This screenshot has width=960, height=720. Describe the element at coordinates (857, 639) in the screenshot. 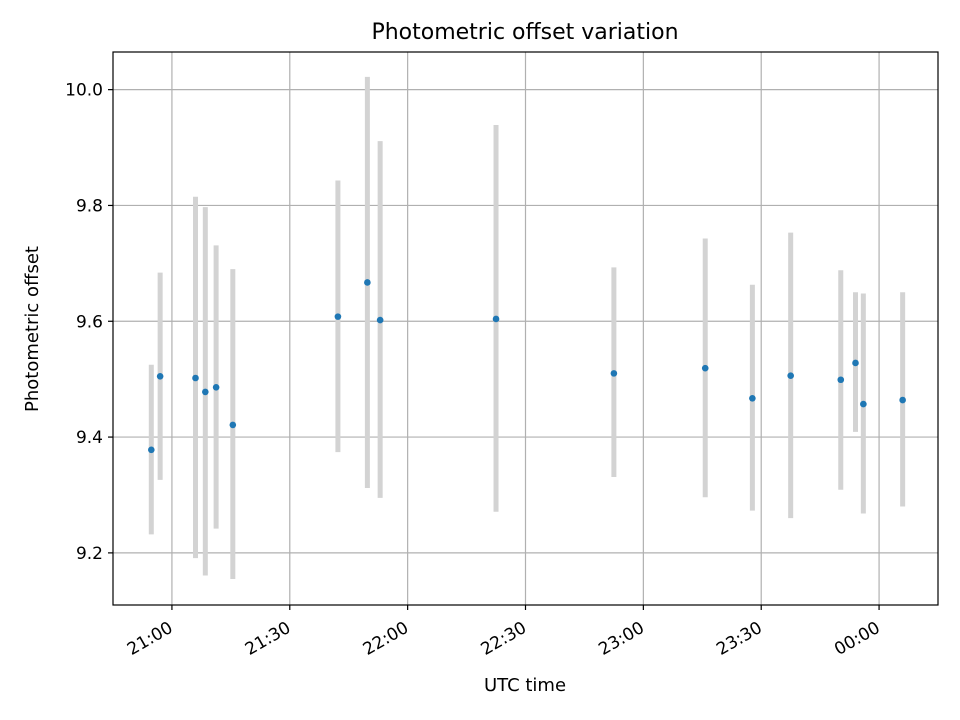

I see `x-tick-label: 00:00` at that location.